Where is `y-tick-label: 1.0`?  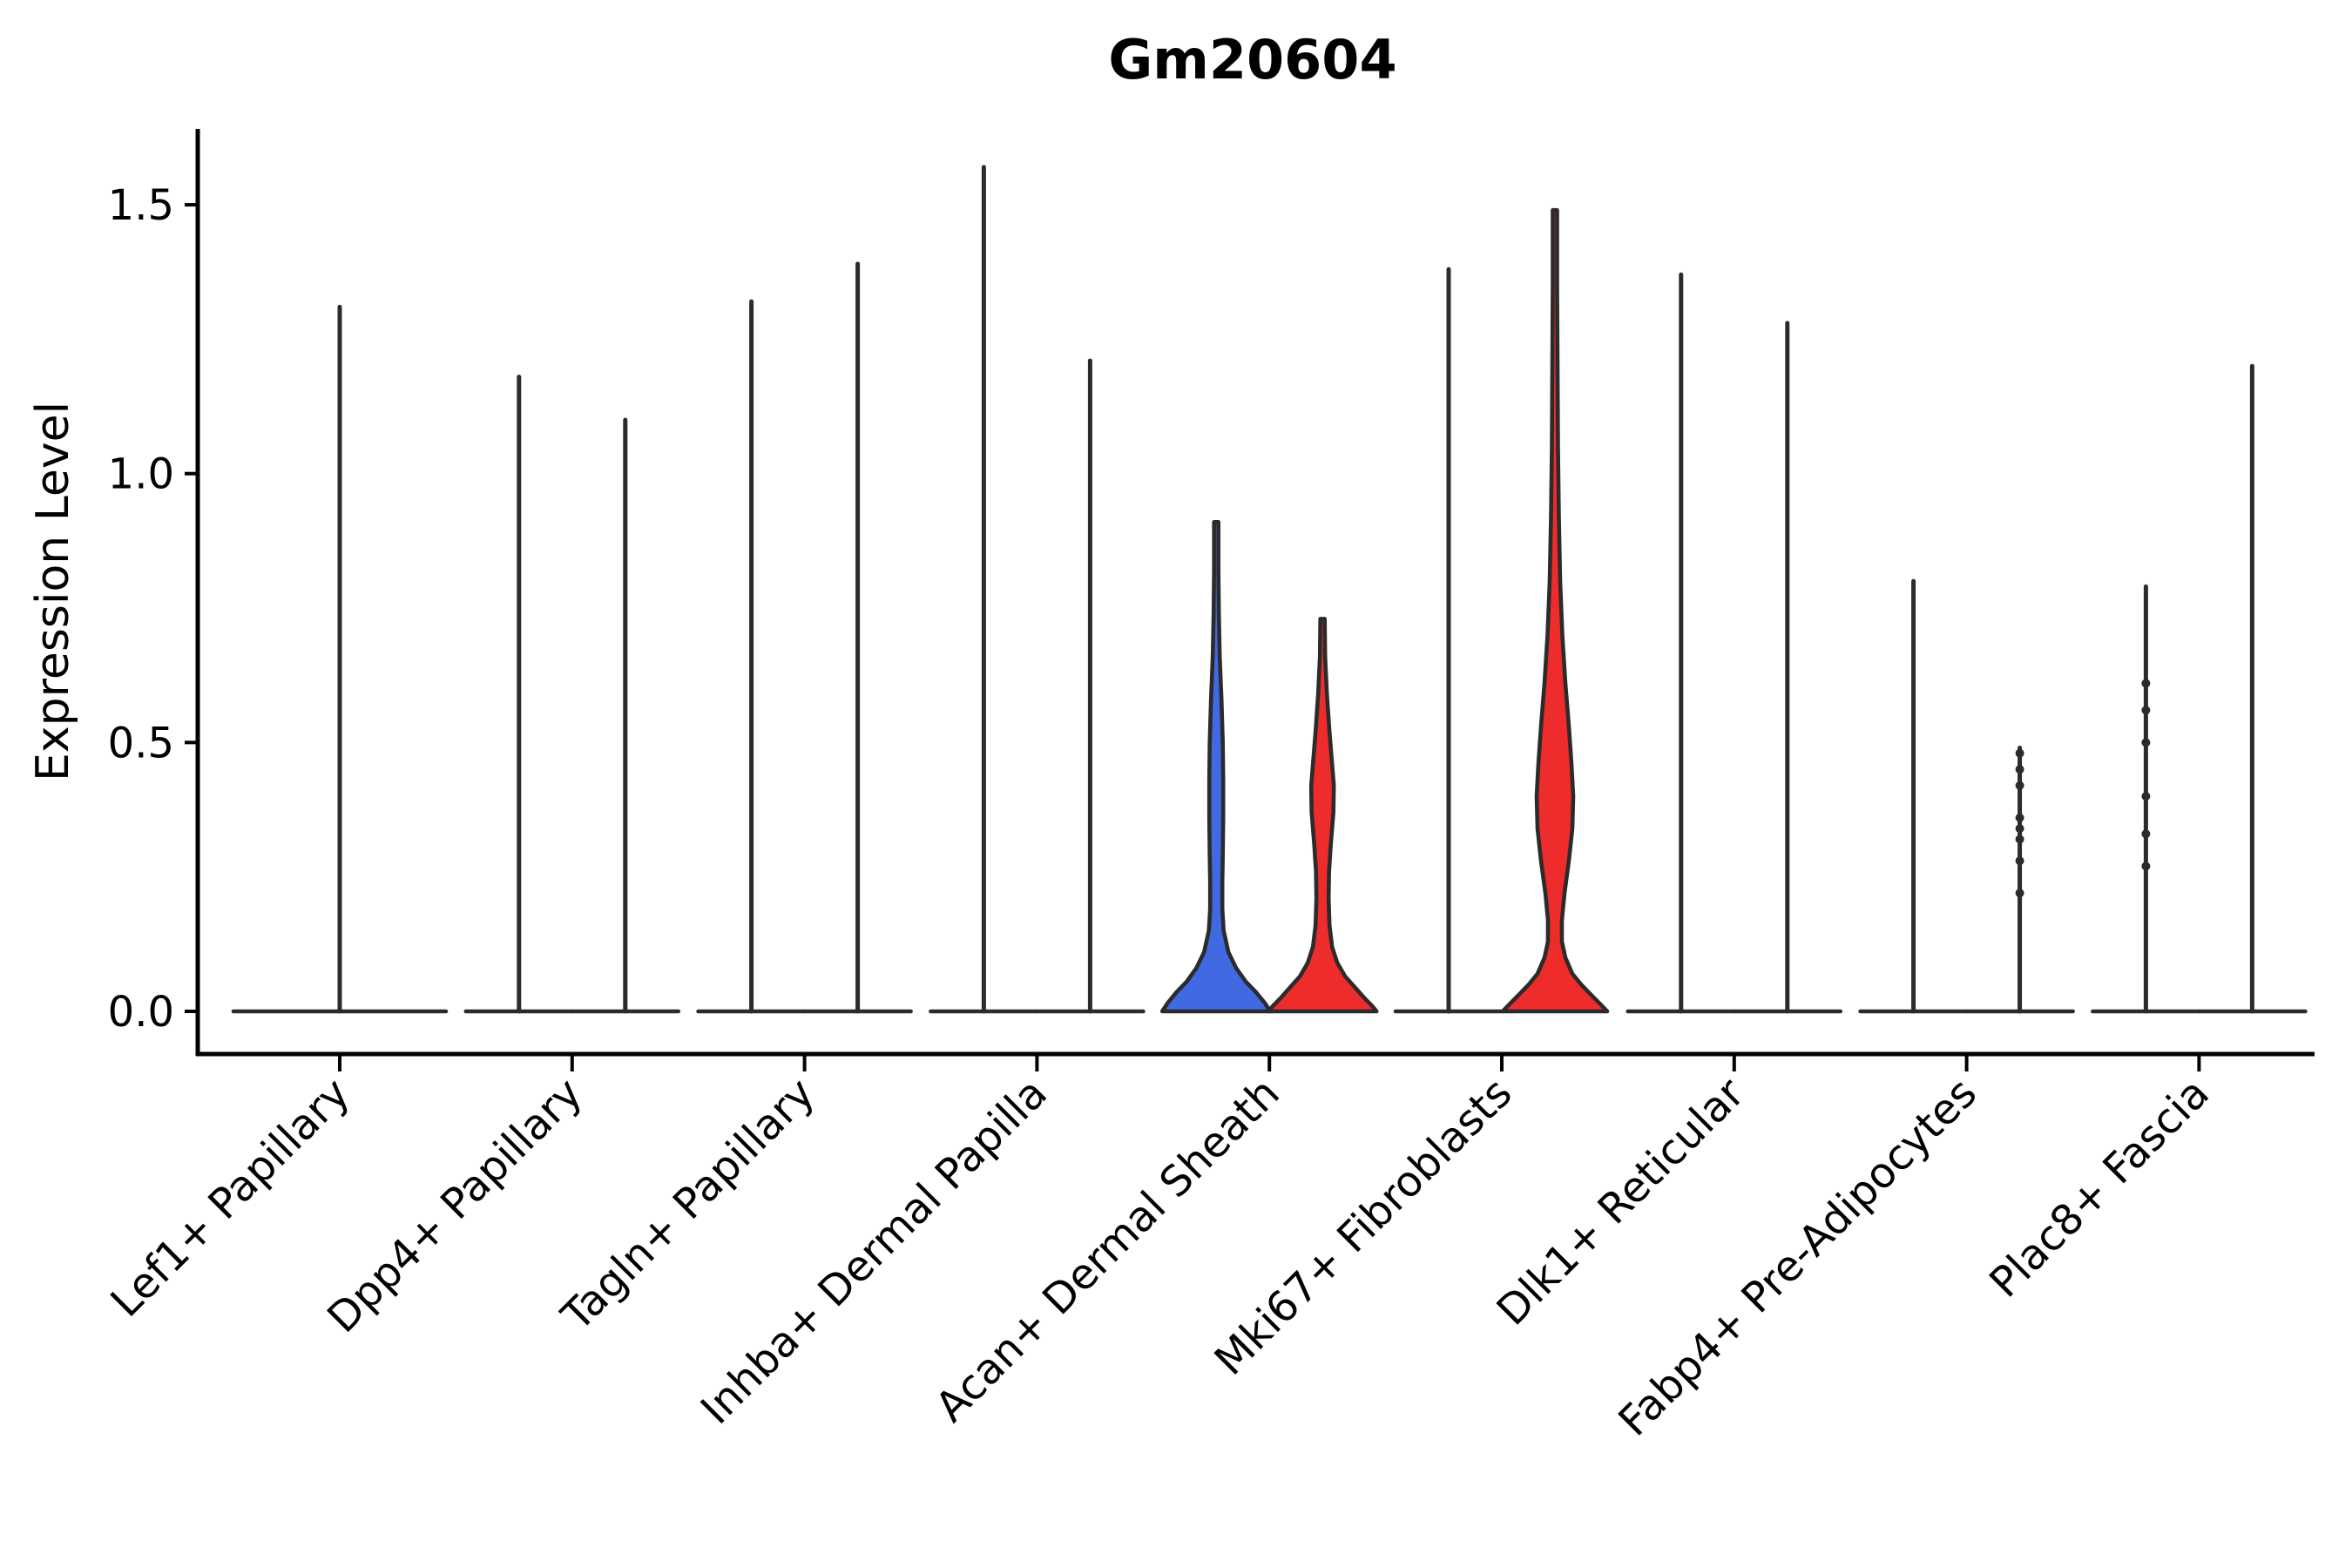
y-tick-label: 1.0 is located at coordinates (141, 475).